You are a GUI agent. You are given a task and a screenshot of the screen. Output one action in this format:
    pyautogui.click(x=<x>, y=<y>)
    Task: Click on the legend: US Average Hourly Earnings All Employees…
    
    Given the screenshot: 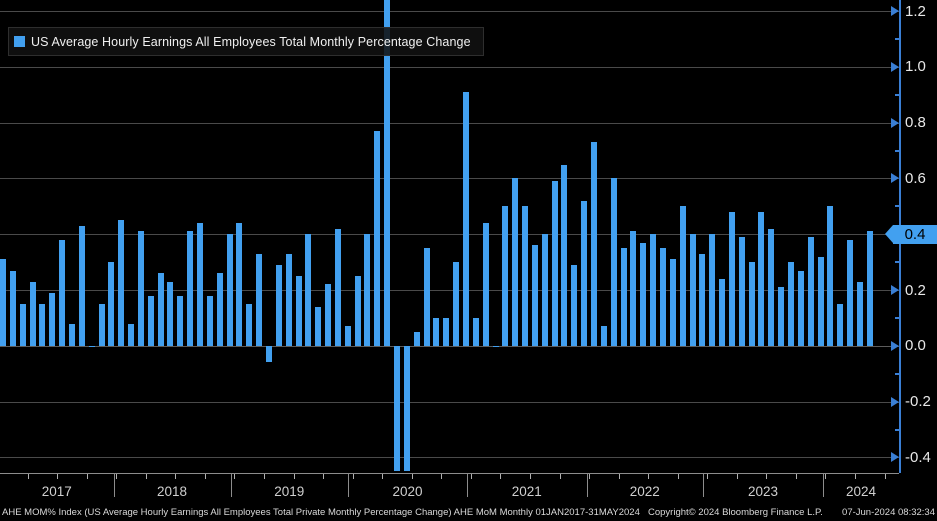 What is the action you would take?
    pyautogui.click(x=246, y=41)
    